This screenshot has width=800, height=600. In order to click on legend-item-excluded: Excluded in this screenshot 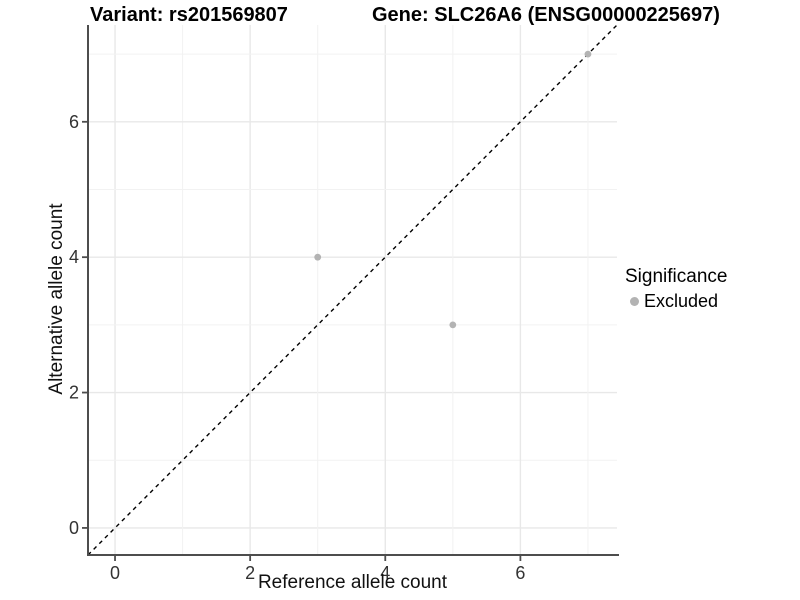, I will do `click(676, 301)`.